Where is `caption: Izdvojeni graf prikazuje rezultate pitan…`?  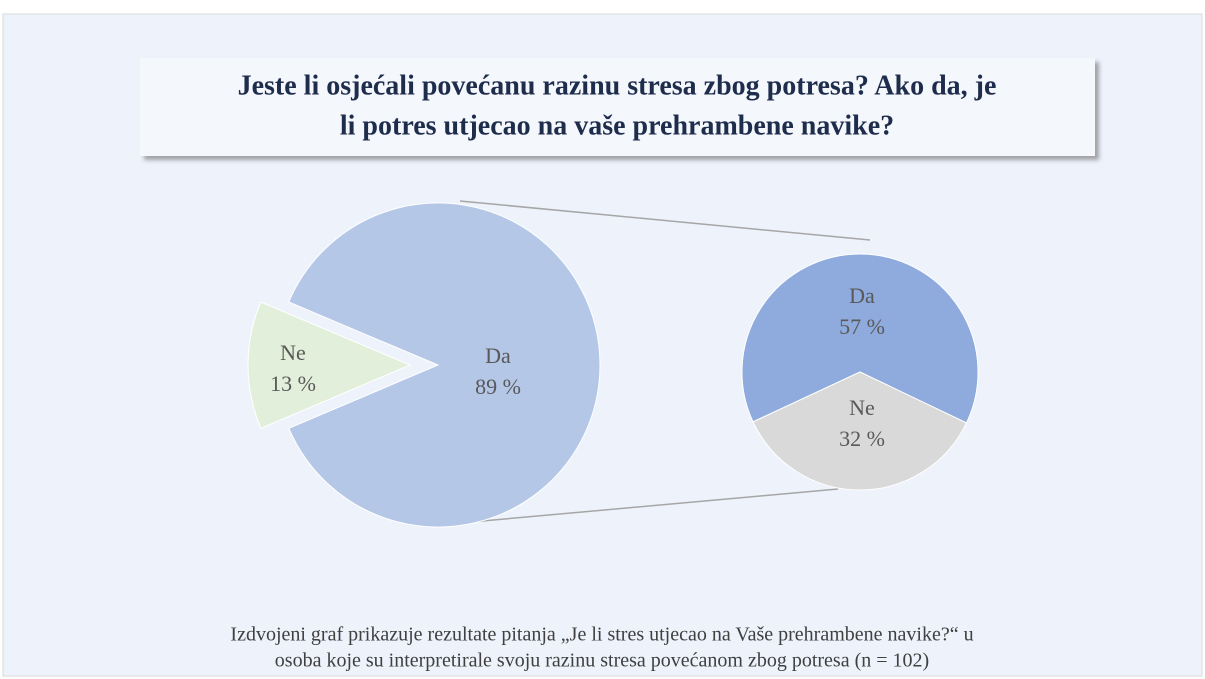 caption: Izdvojeni graf prikazuje rezultate pitan… is located at coordinates (601, 635).